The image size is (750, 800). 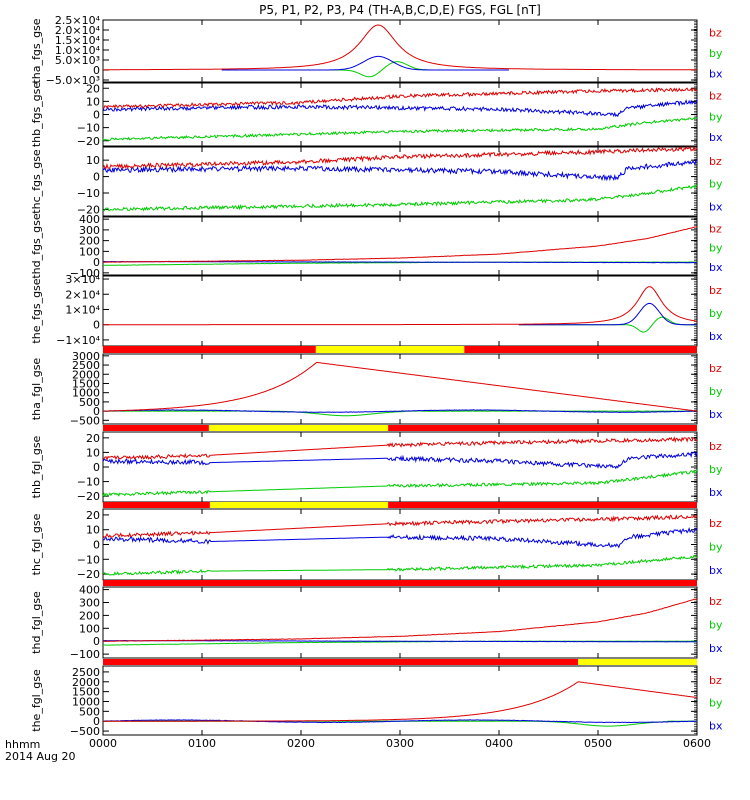 I want to click on y-tick-label: 100, so click(x=89, y=628).